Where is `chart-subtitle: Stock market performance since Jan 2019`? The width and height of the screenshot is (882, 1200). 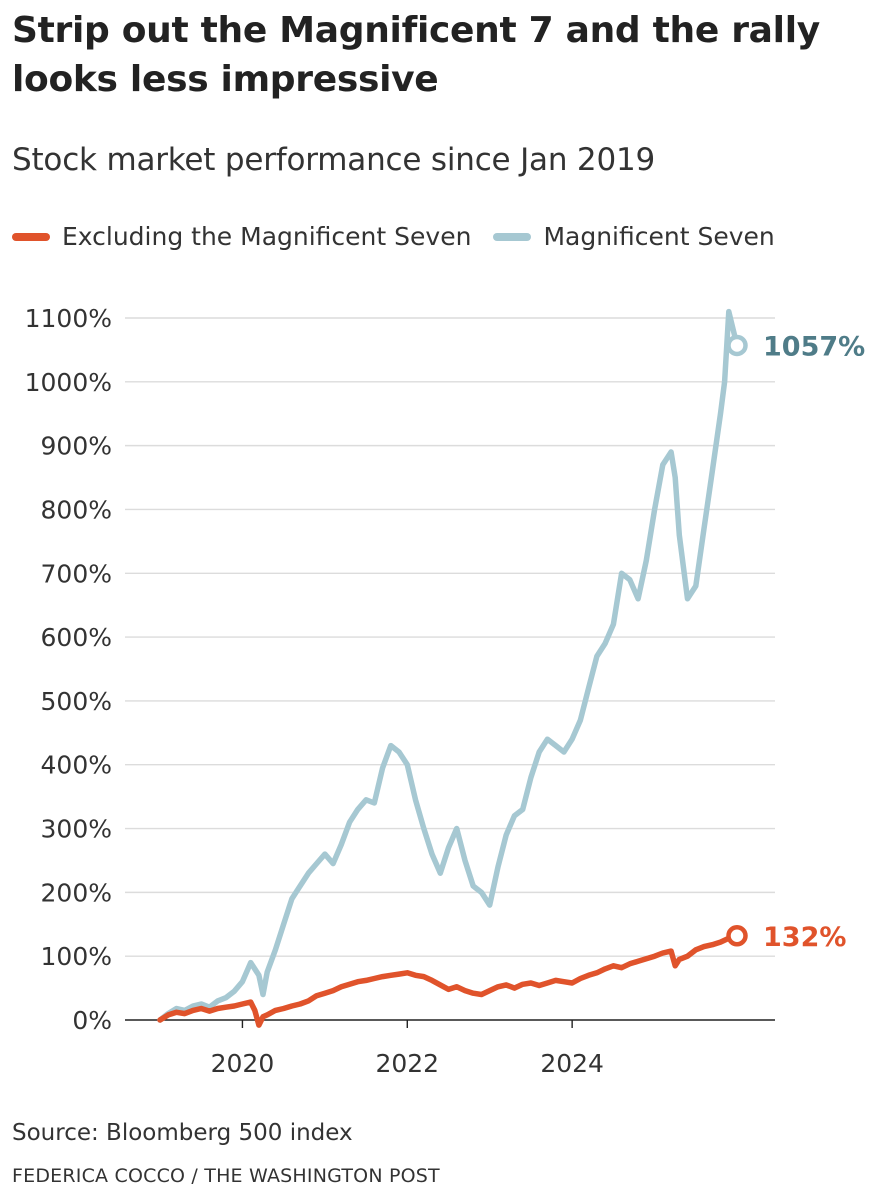 chart-subtitle: Stock market performance since Jan 2019 is located at coordinates (334, 160).